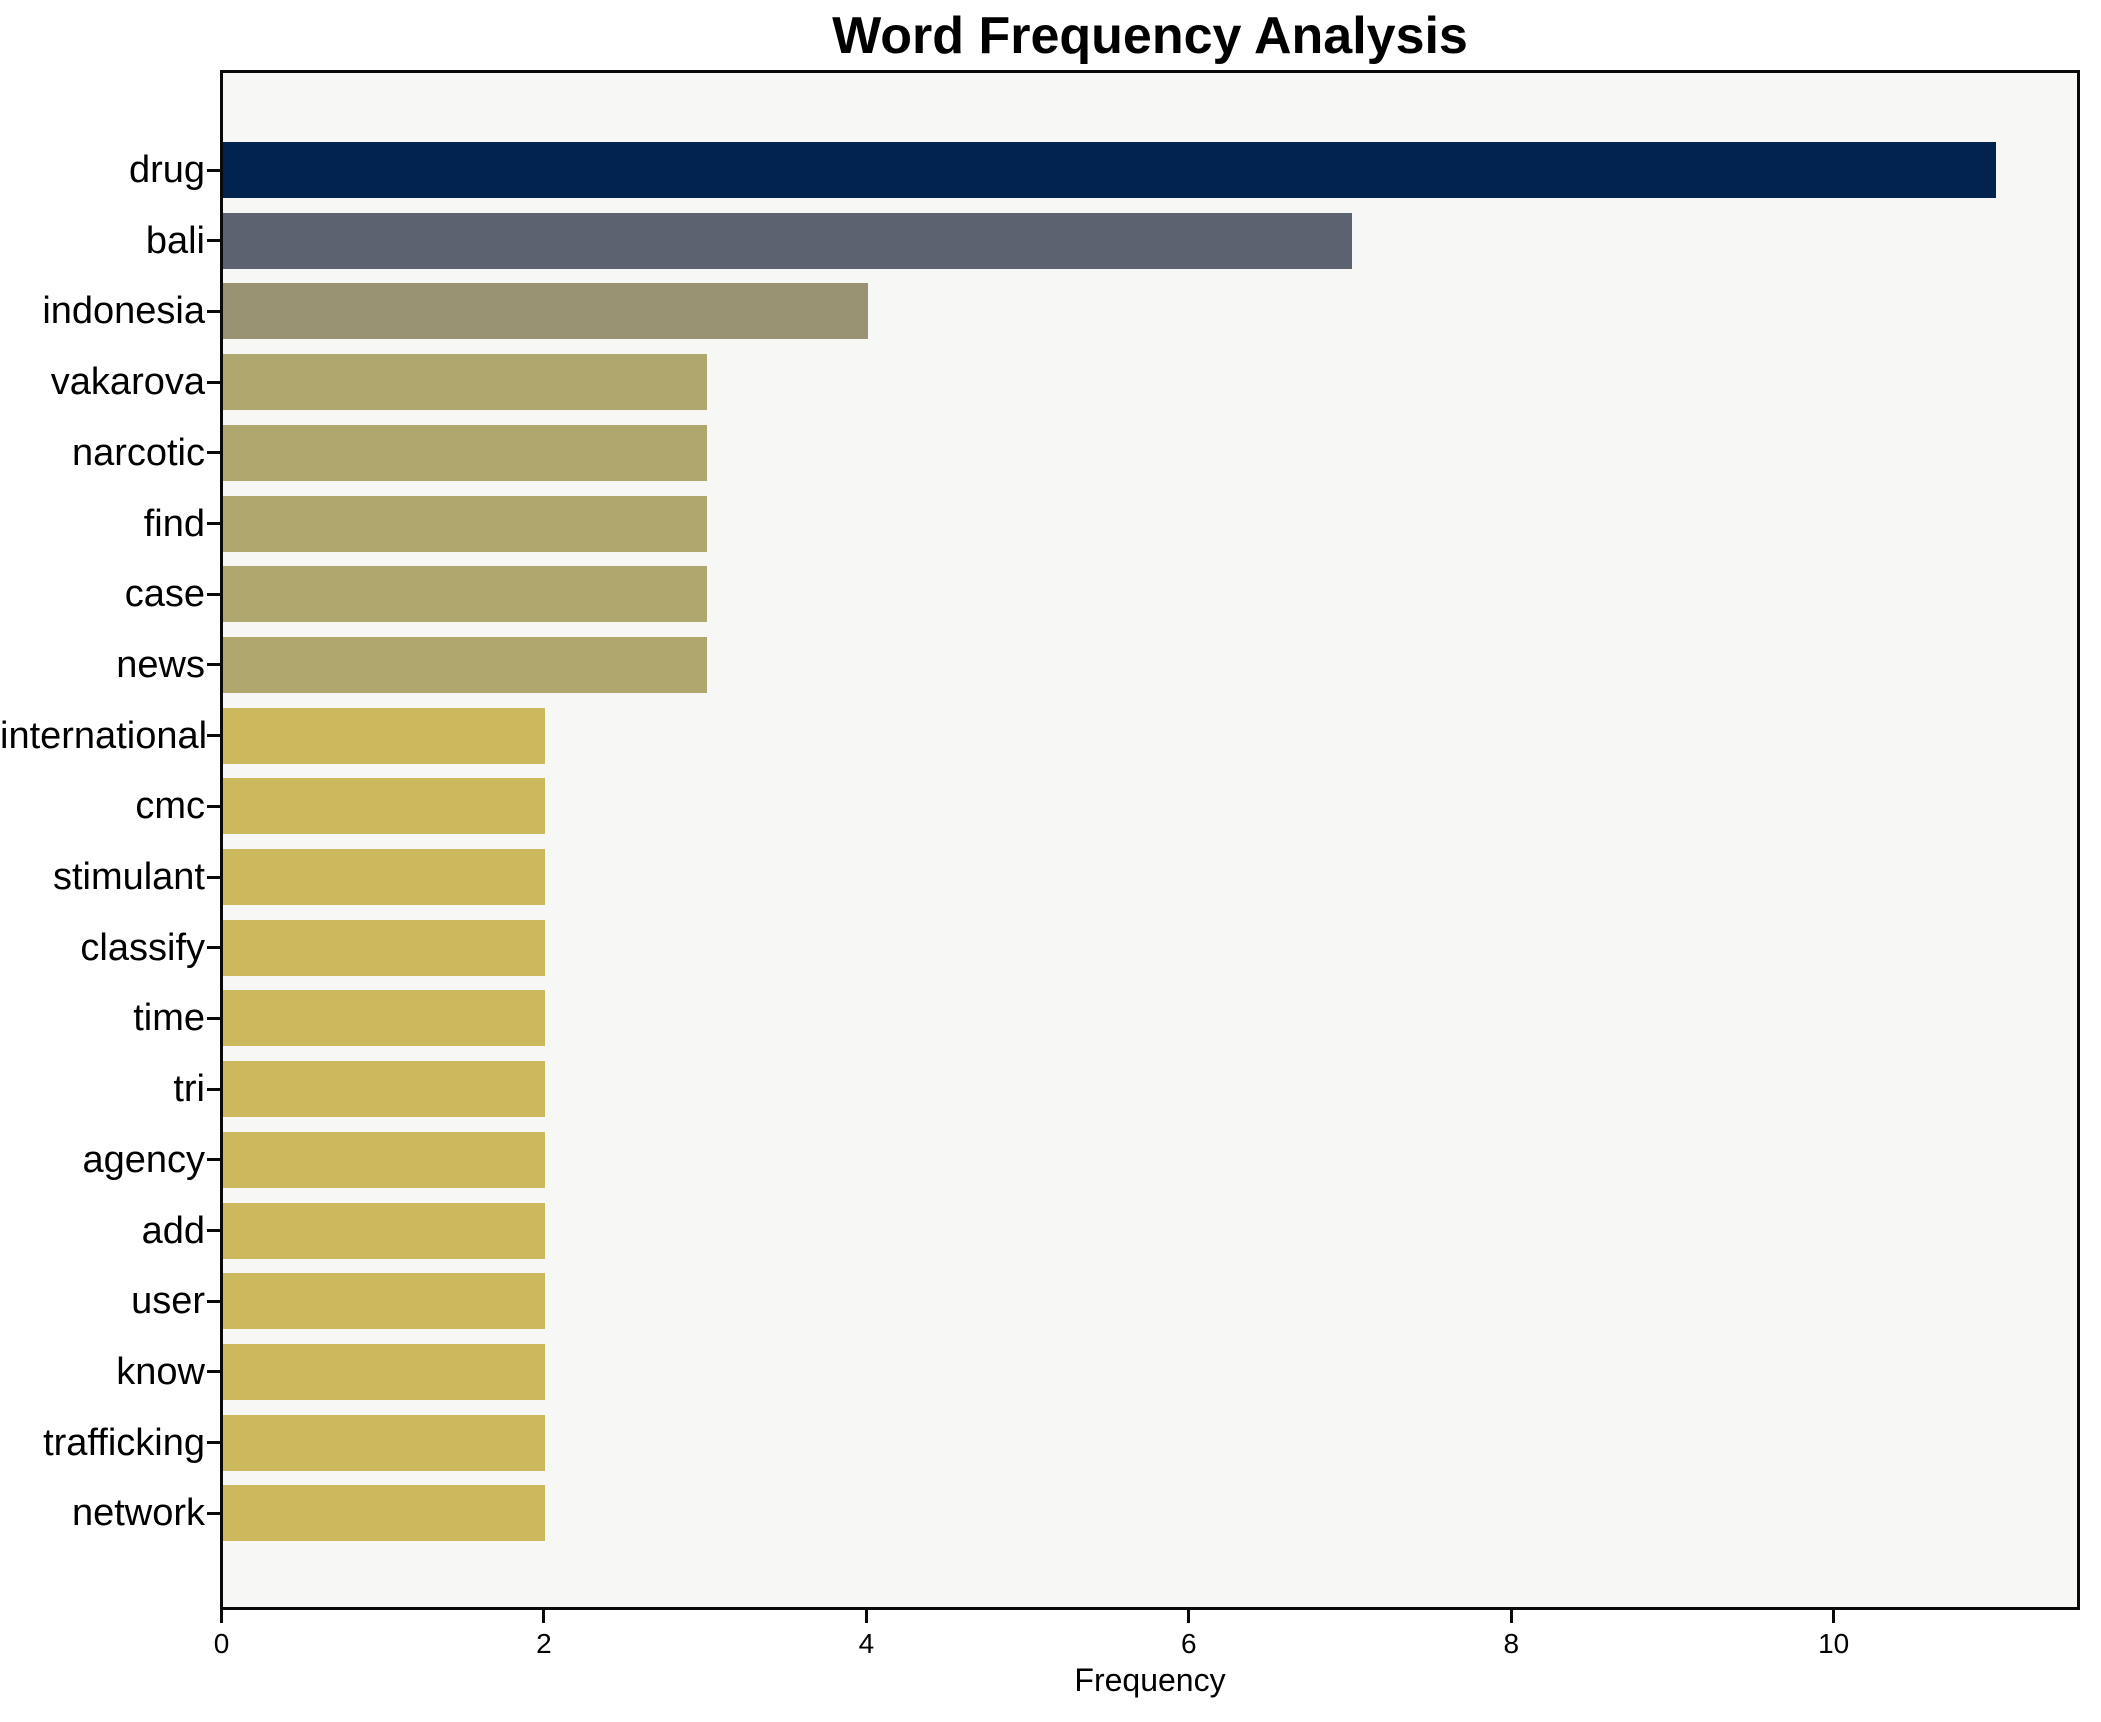  Describe the element at coordinates (544, 1643) in the screenshot. I see `x-tick-label-2: 2` at that location.